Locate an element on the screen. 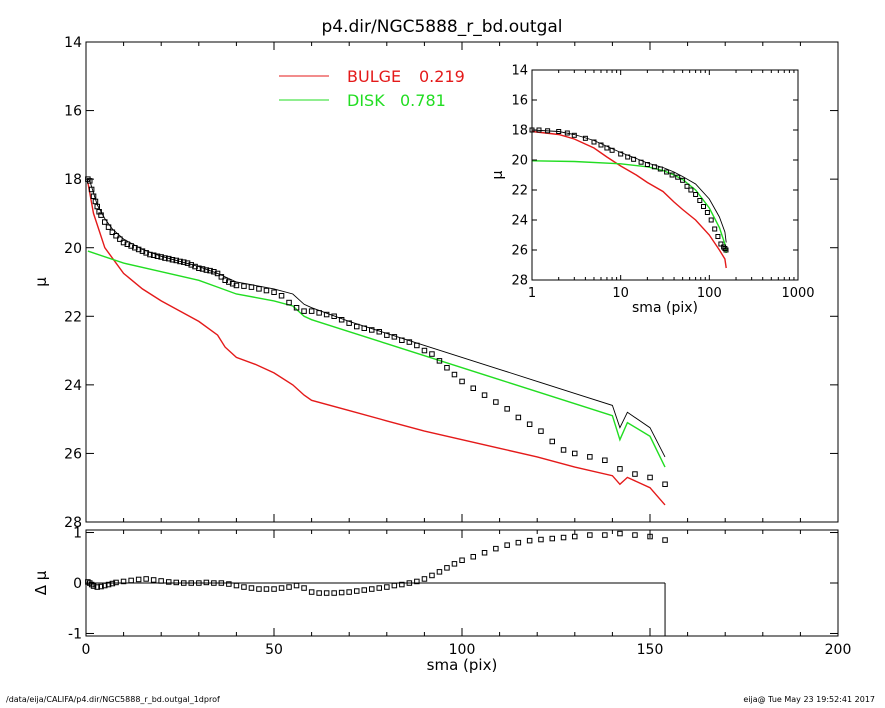 The height and width of the screenshot is (708, 885). inset-frame is located at coordinates (665, 175).